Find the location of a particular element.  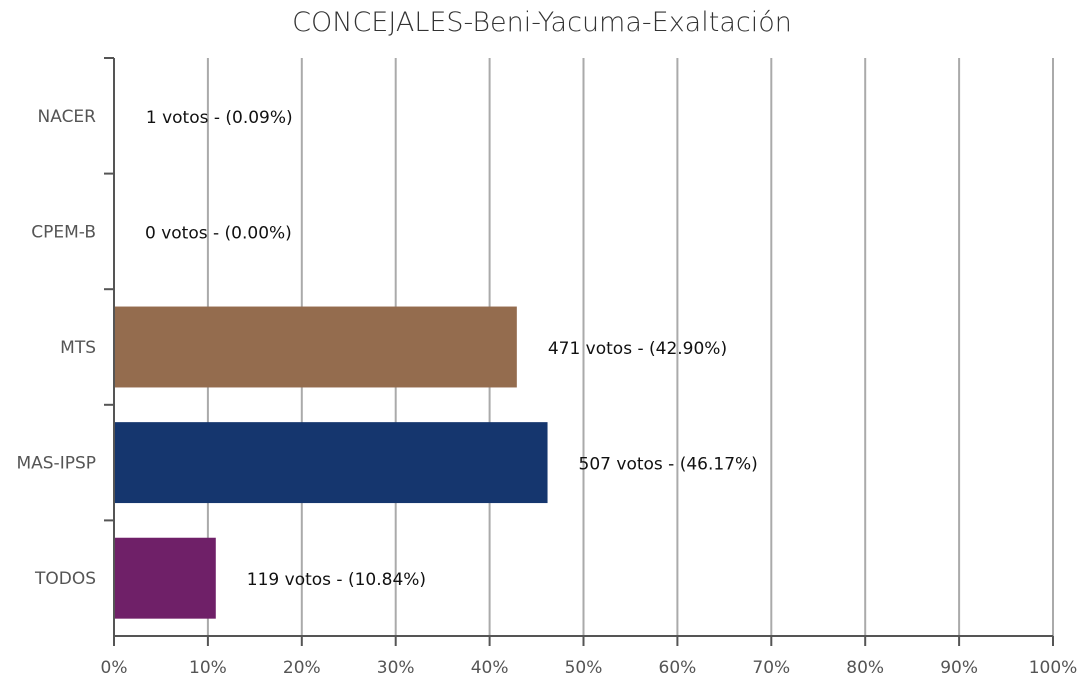

category-label: MTS is located at coordinates (78, 348).